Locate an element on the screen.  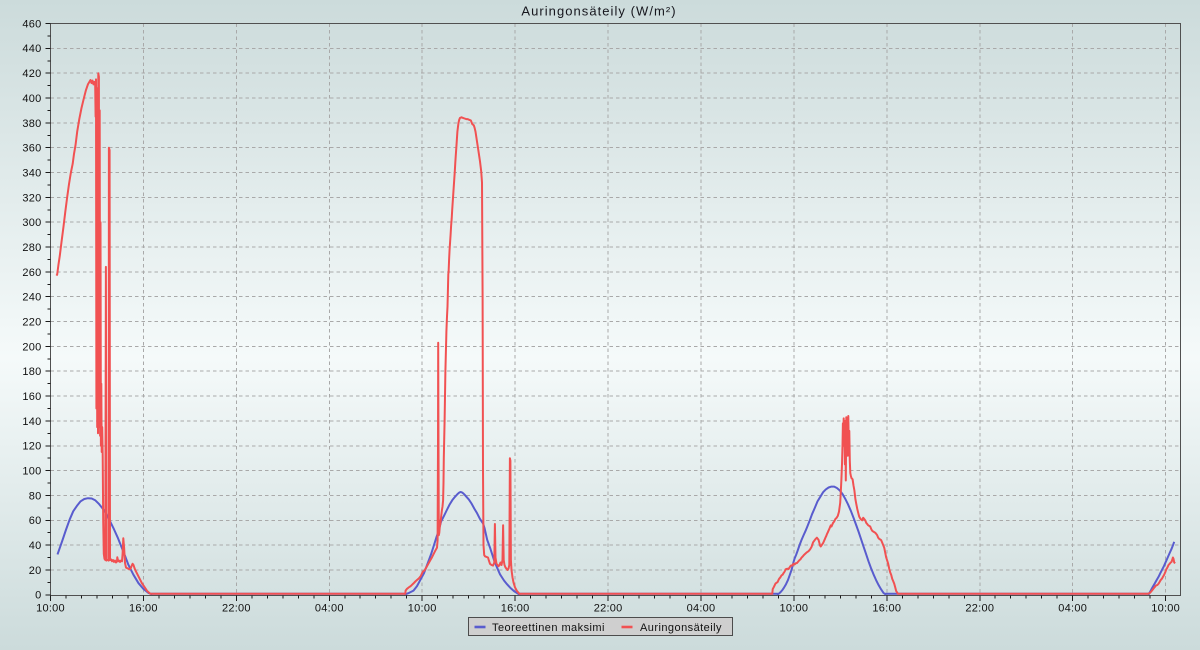
svg-text: 260 is located at coordinates (31, 273).